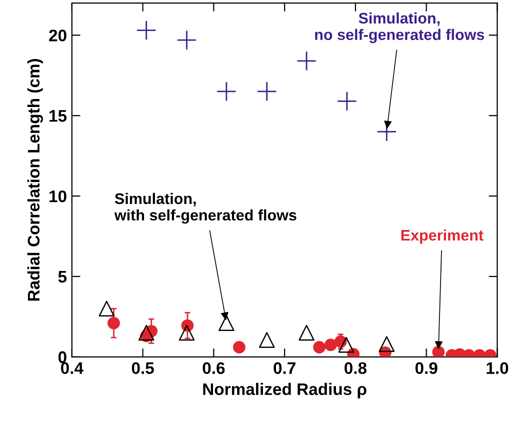 This screenshot has height=430, width=510. What do you see at coordinates (35, 180) in the screenshot?
I see `y-axis-title: Radial Correlation Length (cm)` at bounding box center [35, 180].